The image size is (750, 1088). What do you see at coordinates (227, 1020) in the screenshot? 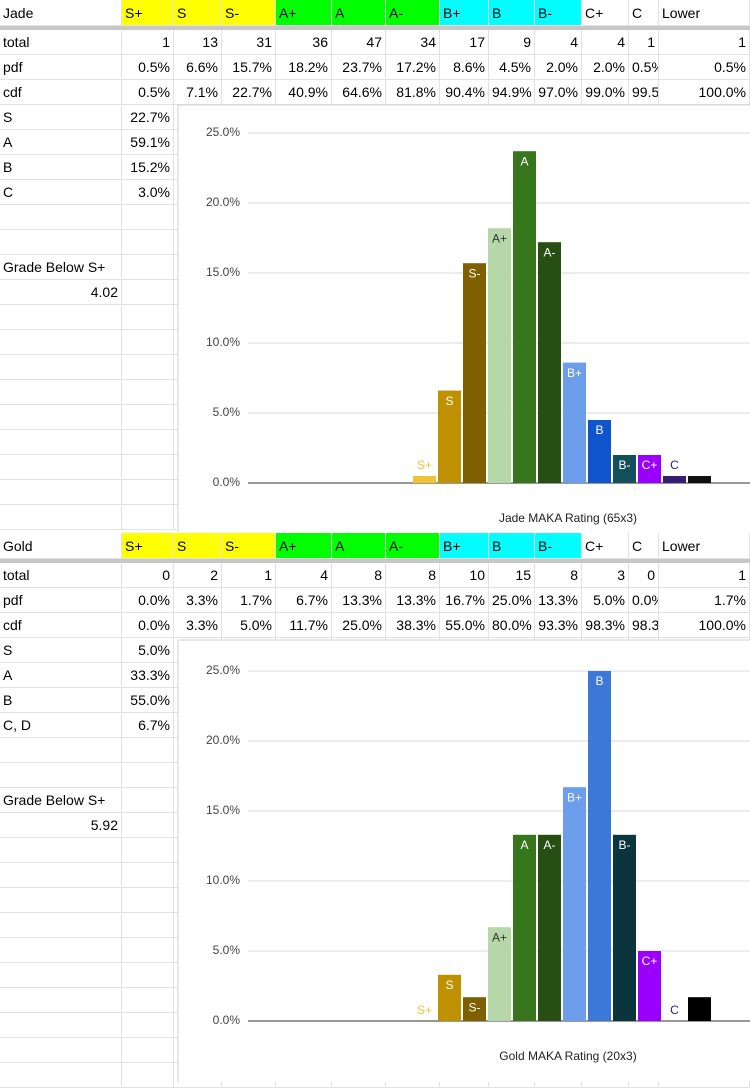
I see `y-tick-label: 0.0%` at bounding box center [227, 1020].